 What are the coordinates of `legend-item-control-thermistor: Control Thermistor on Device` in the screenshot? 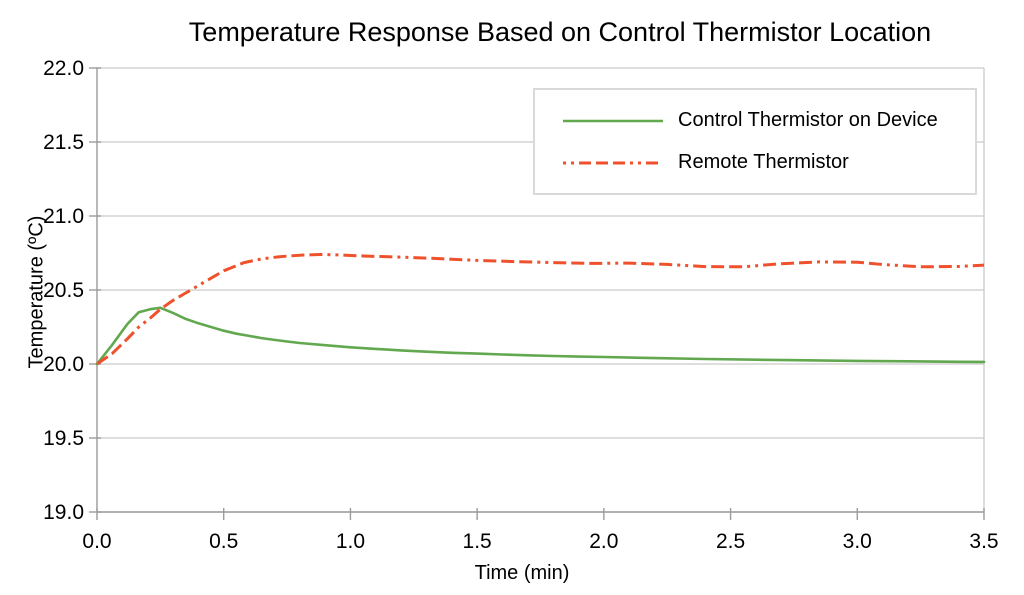 It's located at (755, 120).